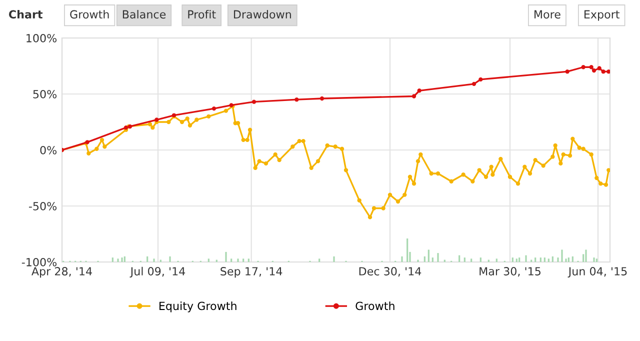 The width and height of the screenshot is (640, 341). What do you see at coordinates (89, 14) in the screenshot?
I see `text: Growth` at bounding box center [89, 14].